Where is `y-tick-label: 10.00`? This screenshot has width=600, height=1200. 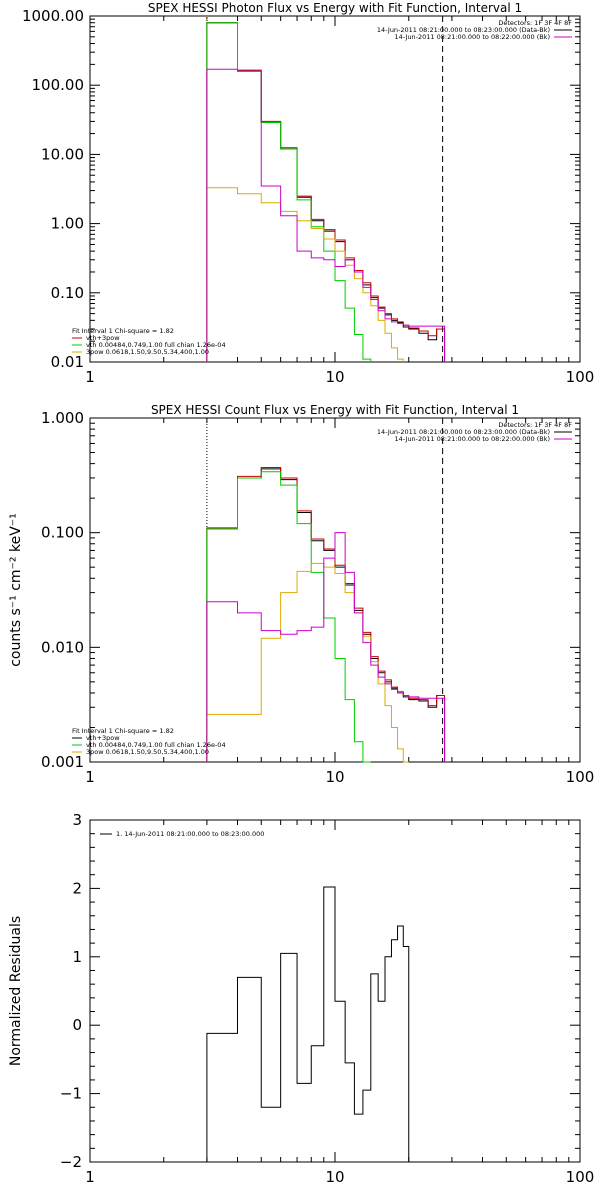
y-tick-label: 10.00 is located at coordinates (62, 154).